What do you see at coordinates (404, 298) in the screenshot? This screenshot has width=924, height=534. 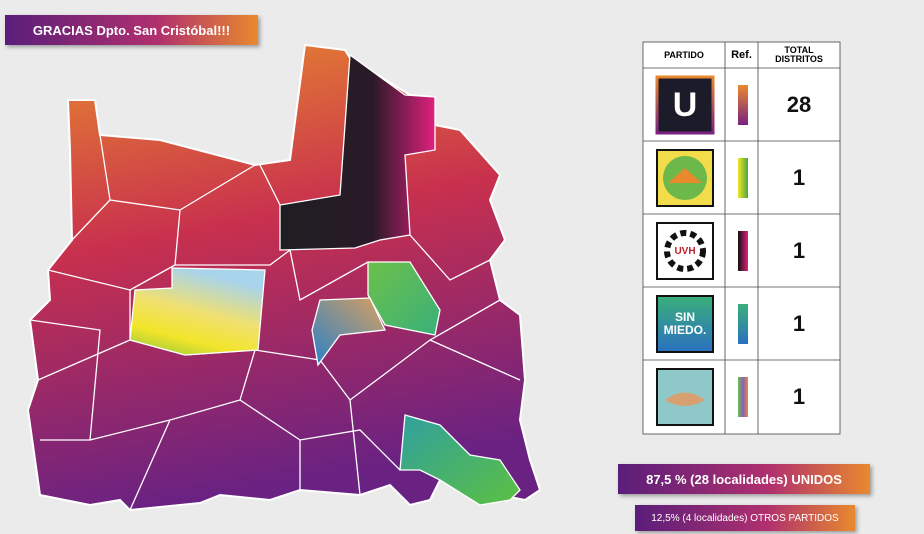 I see `region-green` at bounding box center [404, 298].